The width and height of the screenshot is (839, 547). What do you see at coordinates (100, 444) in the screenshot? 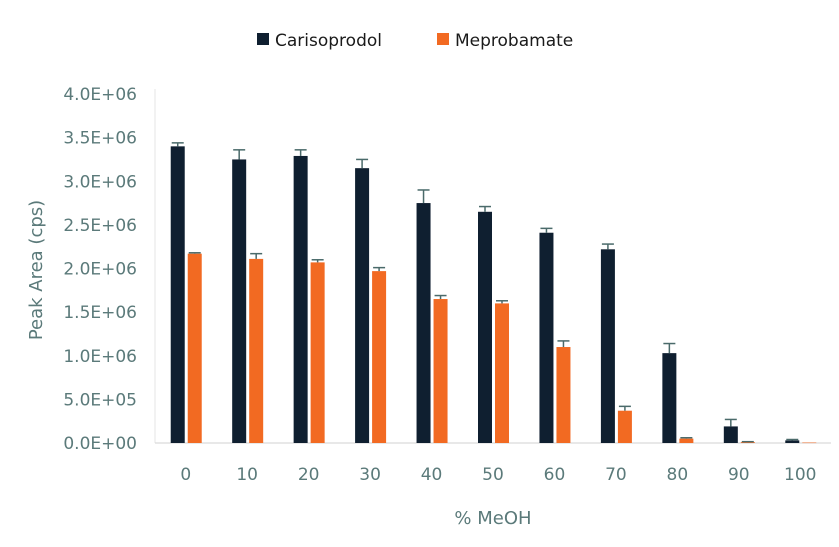
I see `y-tick-label: 0.0E+00` at bounding box center [100, 444].